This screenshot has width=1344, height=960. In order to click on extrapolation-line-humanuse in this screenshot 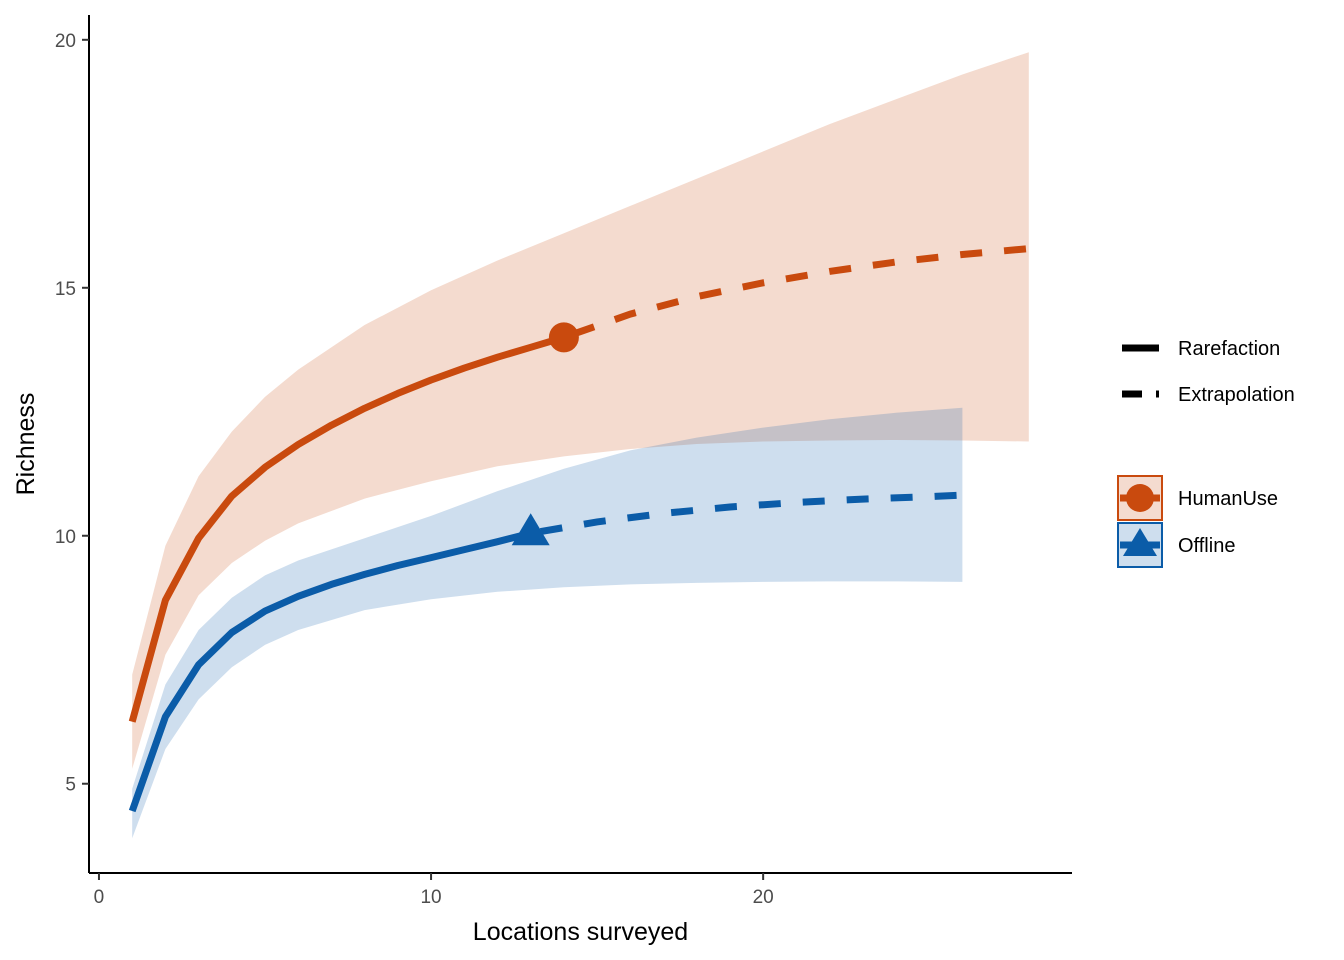, I will do `click(796, 293)`.